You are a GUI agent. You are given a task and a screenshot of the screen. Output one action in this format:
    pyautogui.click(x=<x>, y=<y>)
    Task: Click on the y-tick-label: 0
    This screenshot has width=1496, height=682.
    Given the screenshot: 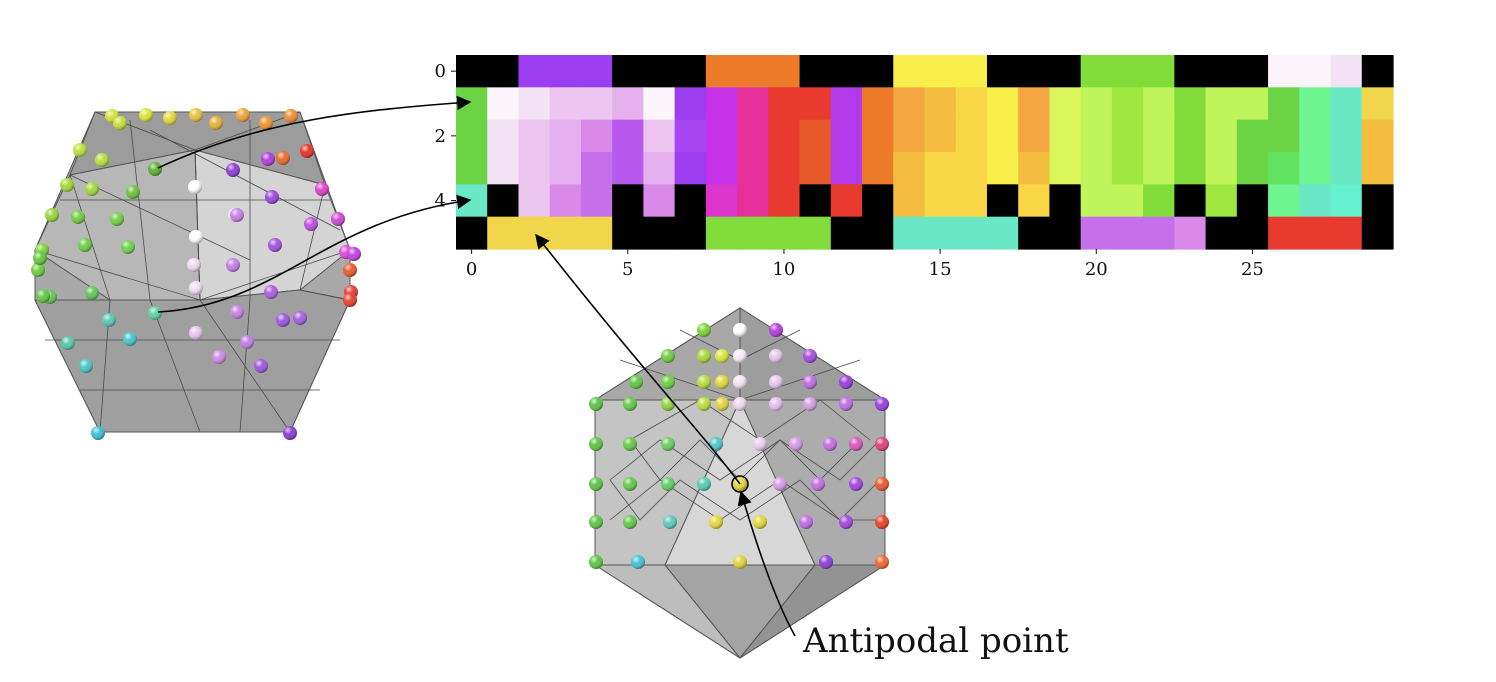 What is the action you would take?
    pyautogui.click(x=440, y=71)
    